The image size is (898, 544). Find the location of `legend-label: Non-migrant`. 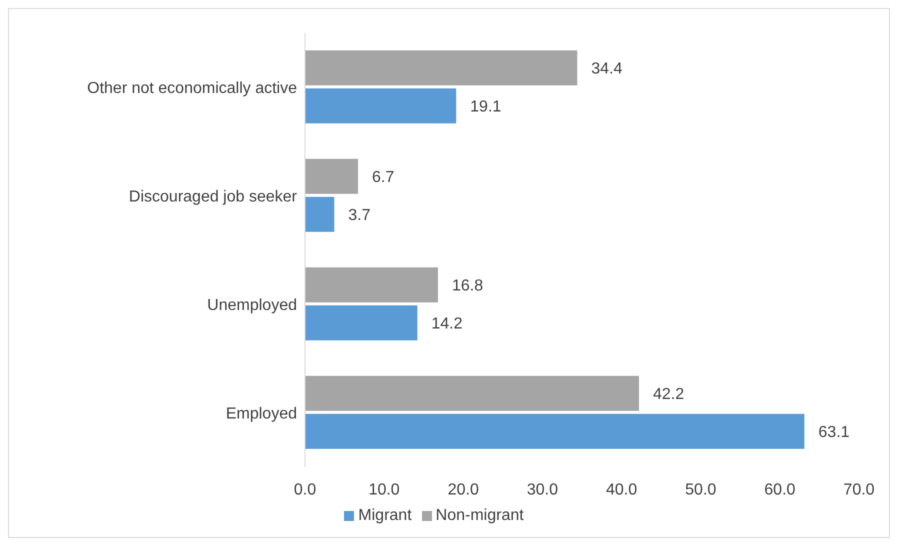

legend-label: Non-migrant is located at coordinates (480, 515).